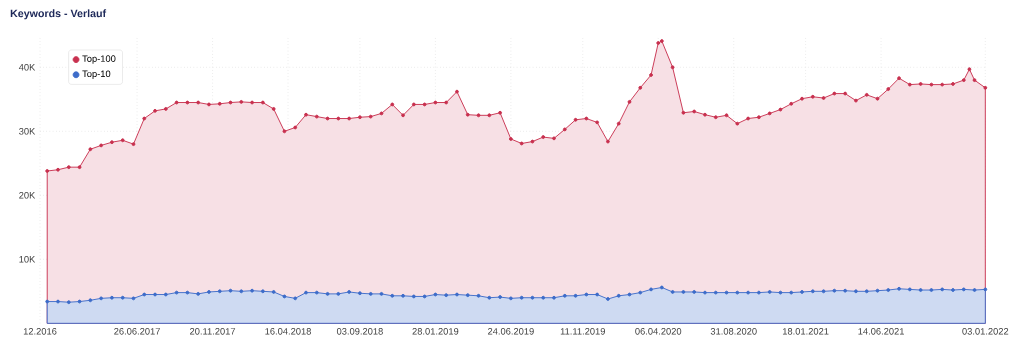 The image size is (1024, 346). Describe the element at coordinates (582, 331) in the screenshot. I see `x-tick-label: 11.11.2019` at that location.